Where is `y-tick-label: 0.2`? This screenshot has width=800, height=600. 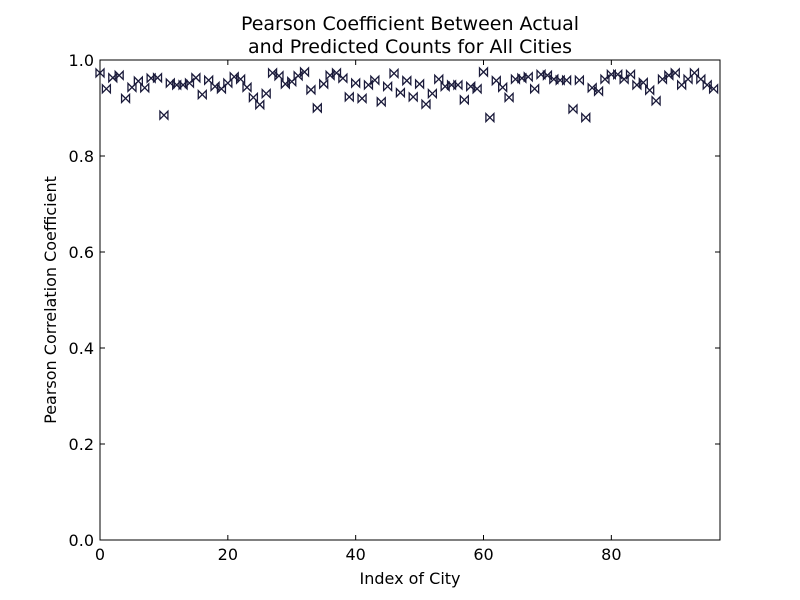
y-tick-label: 0.2 is located at coordinates (81, 444).